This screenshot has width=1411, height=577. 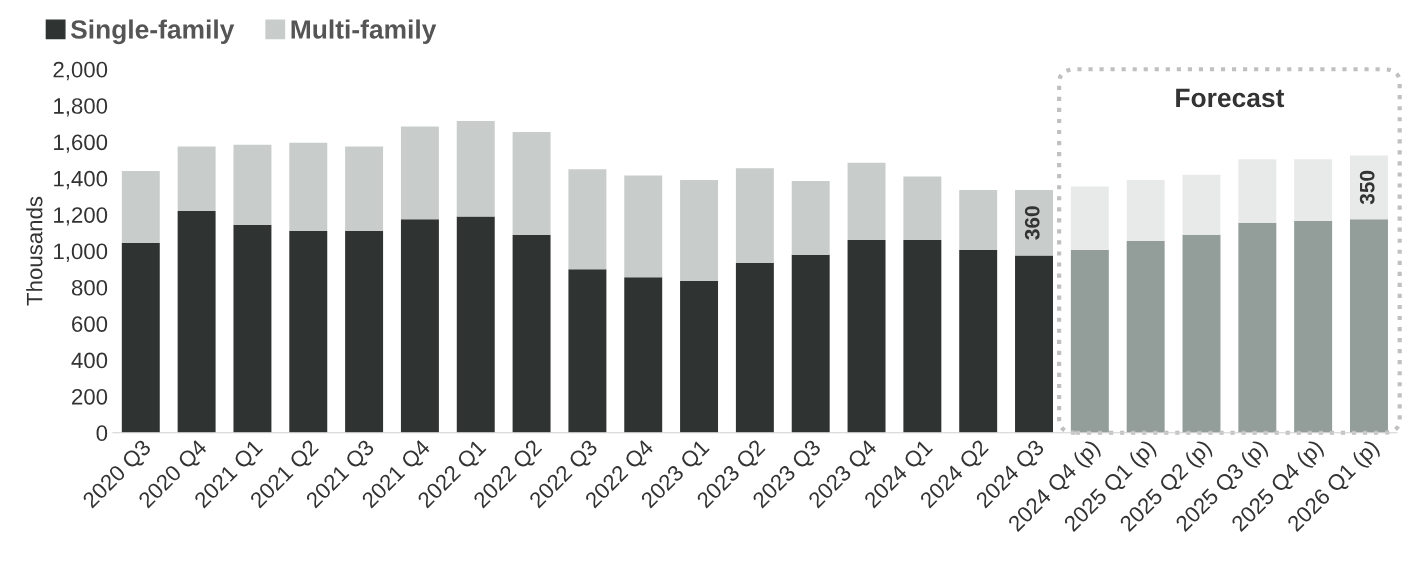 I want to click on y-tick-label: 600, so click(x=90, y=324).